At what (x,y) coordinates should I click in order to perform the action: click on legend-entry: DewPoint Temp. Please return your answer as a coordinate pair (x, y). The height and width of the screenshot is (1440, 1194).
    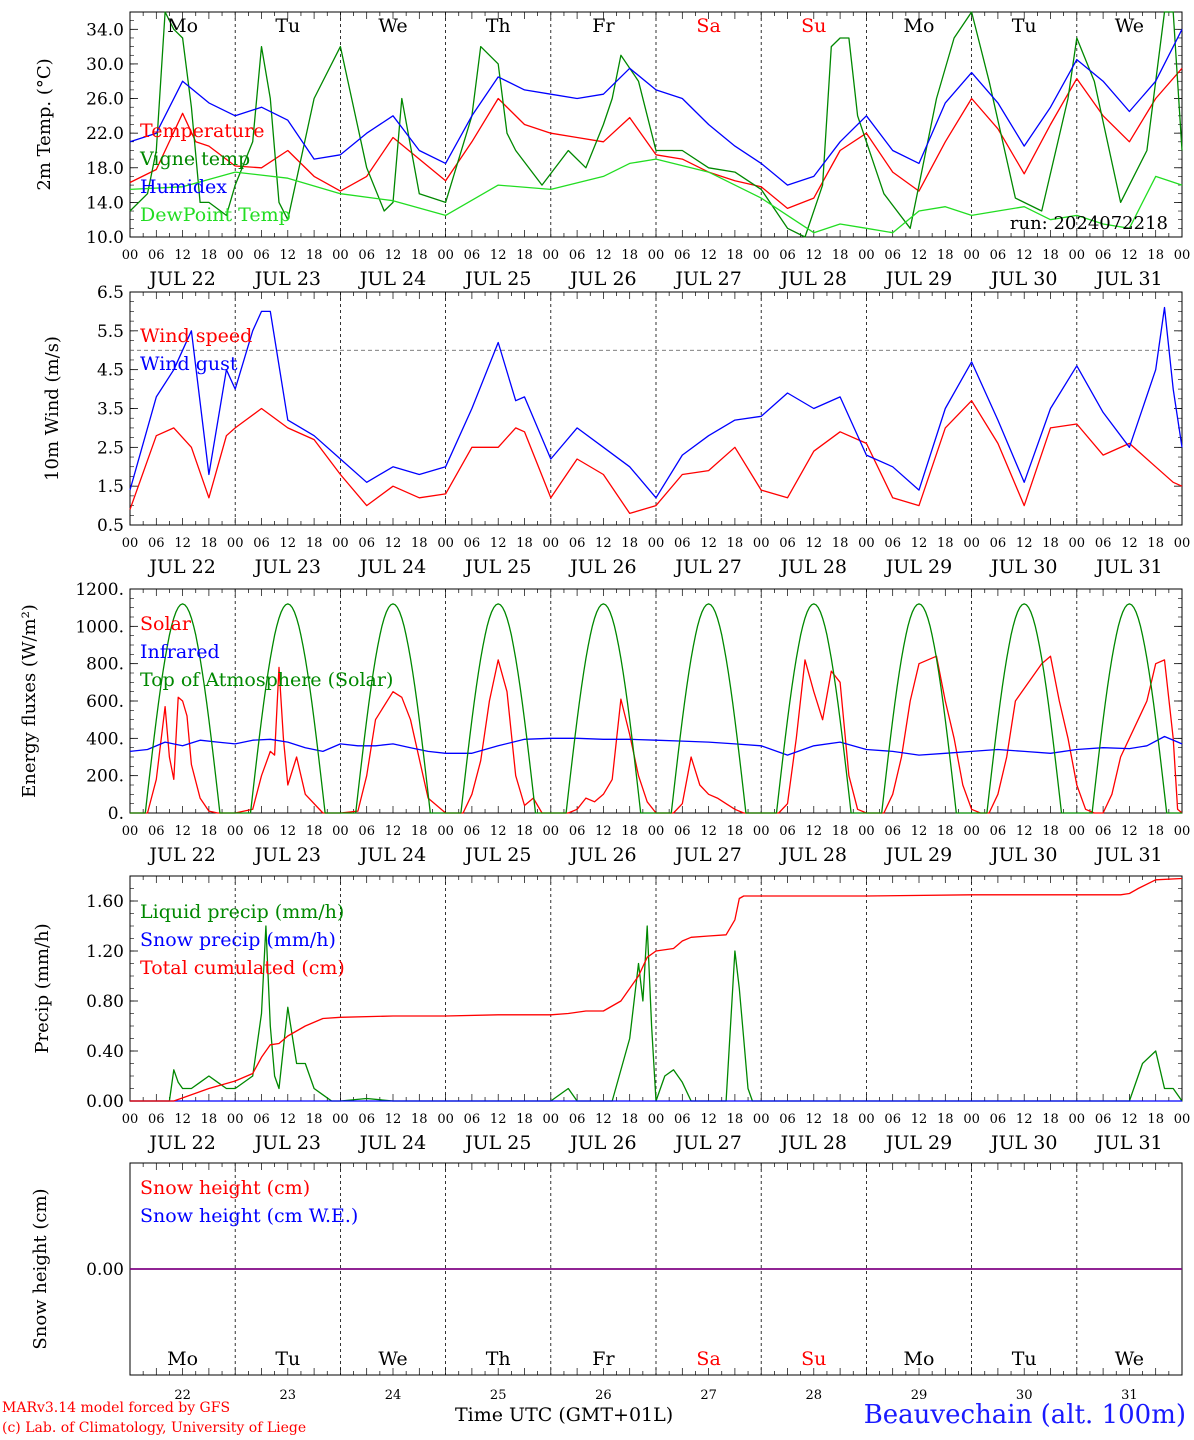
    Looking at the image, I should click on (215, 215).